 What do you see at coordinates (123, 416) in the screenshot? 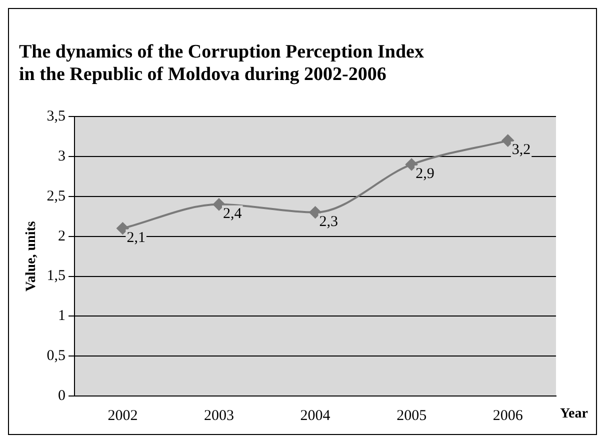
I see `x-tick-label: 2002` at bounding box center [123, 416].